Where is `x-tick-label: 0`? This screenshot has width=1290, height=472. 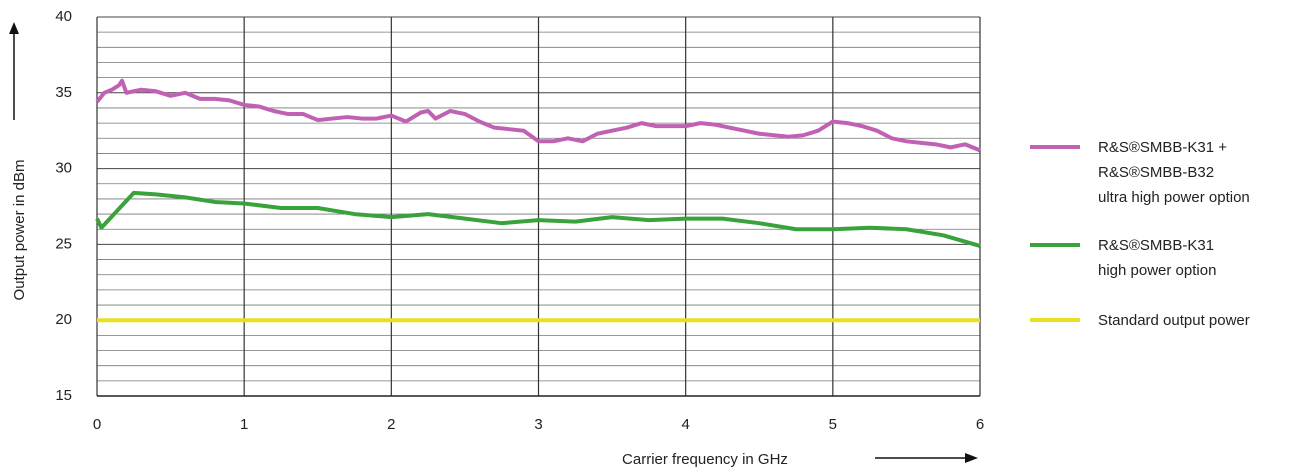
x-tick-label: 0 is located at coordinates (97, 424).